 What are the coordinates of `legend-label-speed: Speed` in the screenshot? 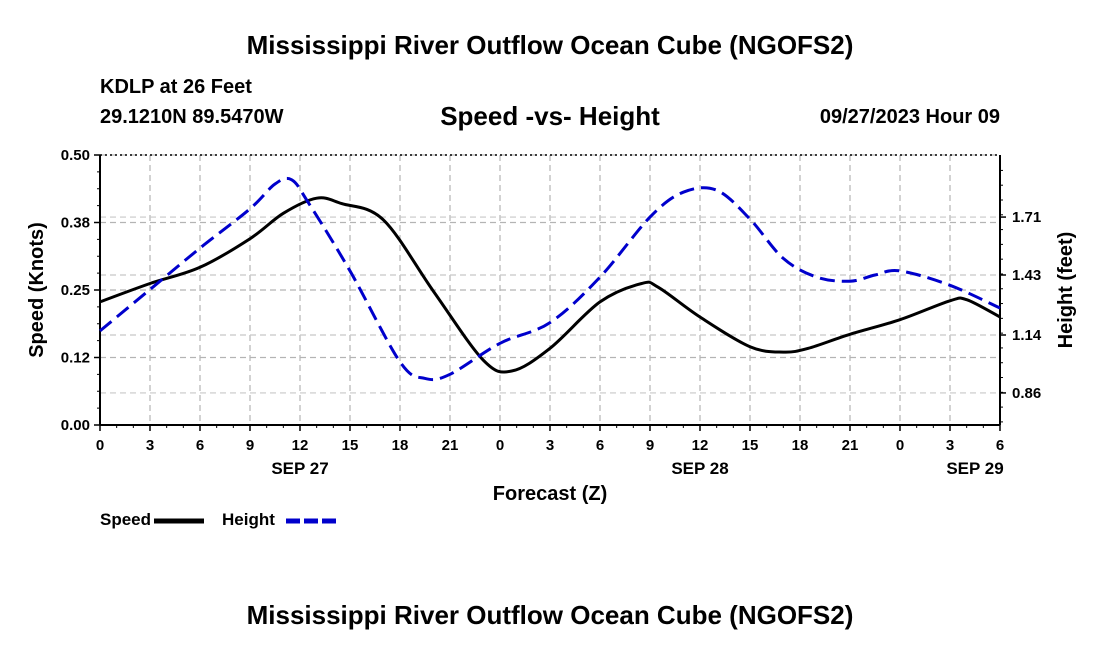 It's located at (125, 519).